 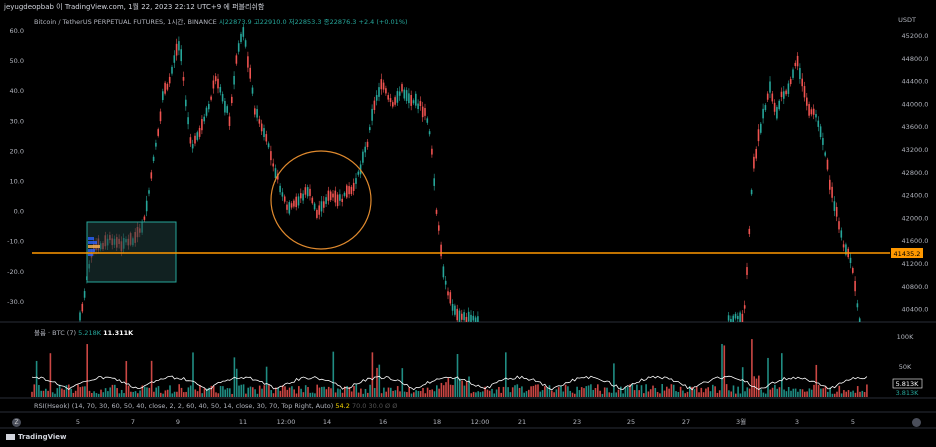 I want to click on volume-profile-bar, so click(x=94, y=246).